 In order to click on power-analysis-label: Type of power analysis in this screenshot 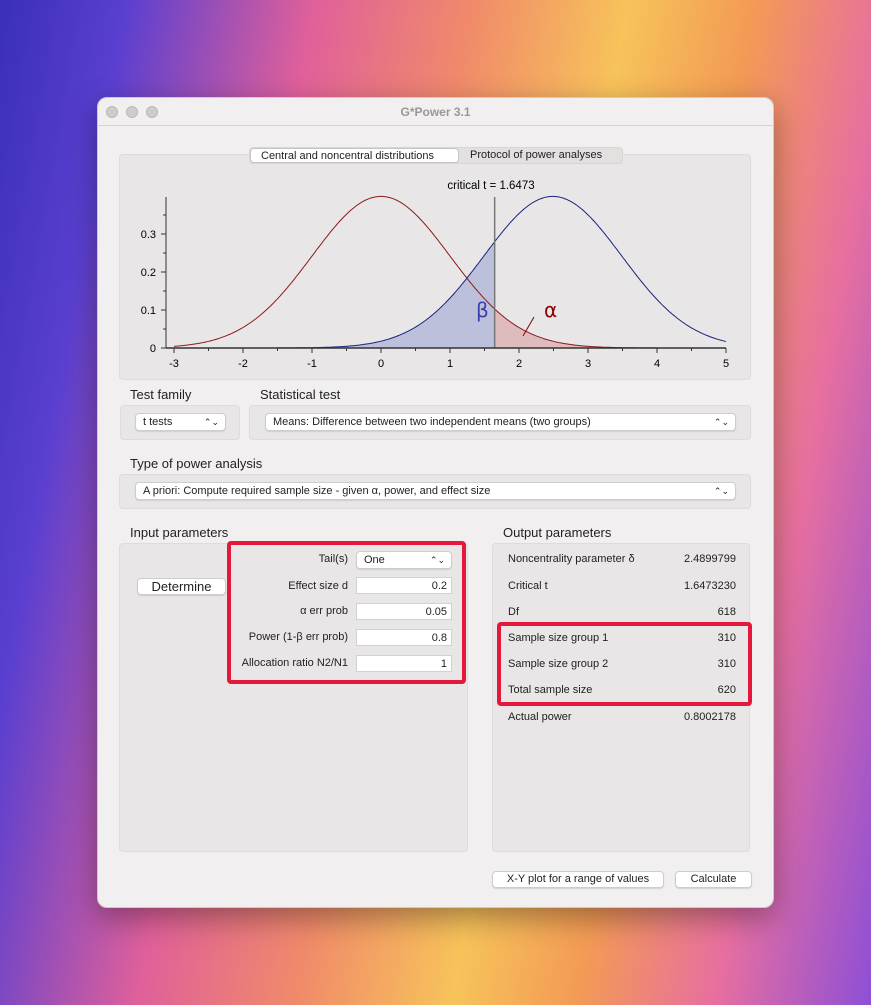, I will do `click(196, 463)`.